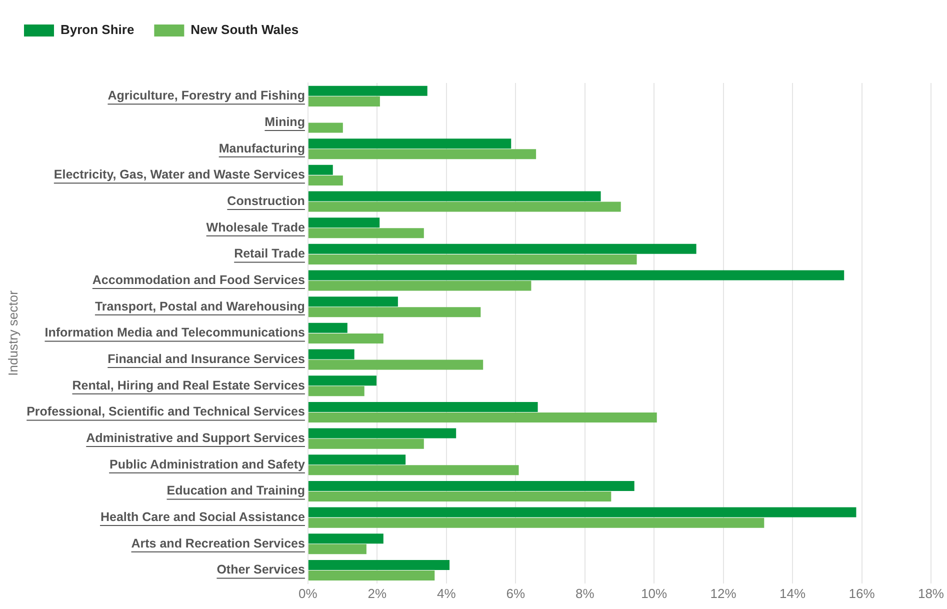  What do you see at coordinates (188, 385) in the screenshot?
I see `y-tick-label: Rental, Hiring and Real Estate Services` at bounding box center [188, 385].